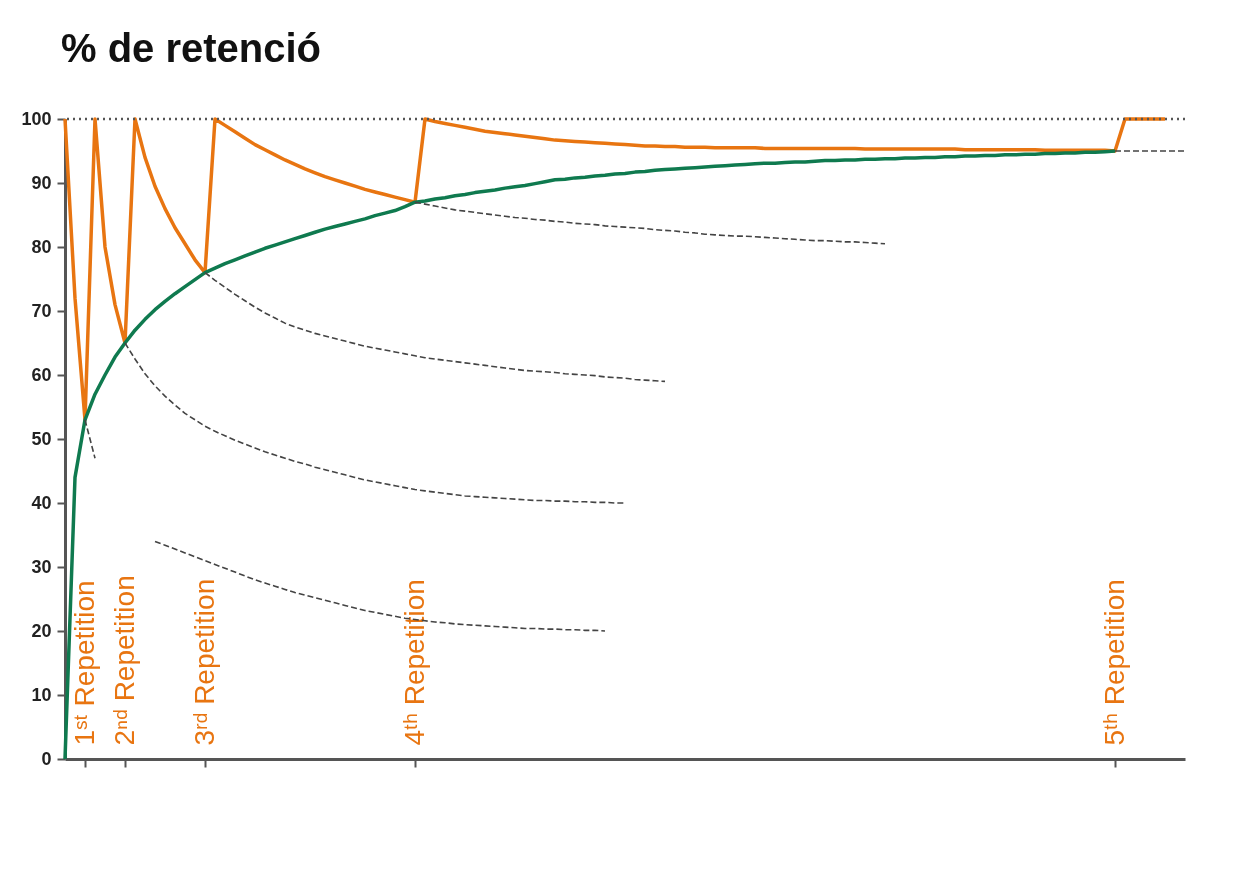  What do you see at coordinates (84, 663) in the screenshot?
I see `x-tick-label: 1ˢᵗ Repetition` at bounding box center [84, 663].